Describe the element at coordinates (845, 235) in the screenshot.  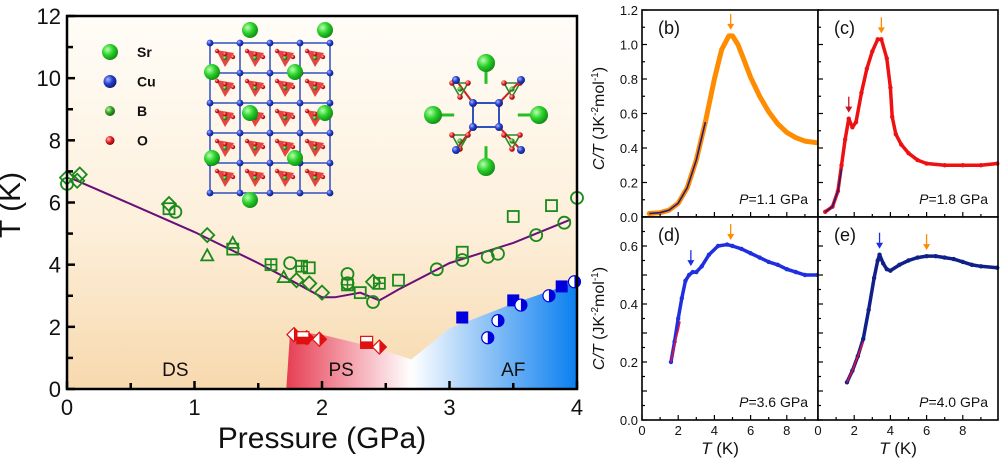
I see `panel-label: (e)` at that location.